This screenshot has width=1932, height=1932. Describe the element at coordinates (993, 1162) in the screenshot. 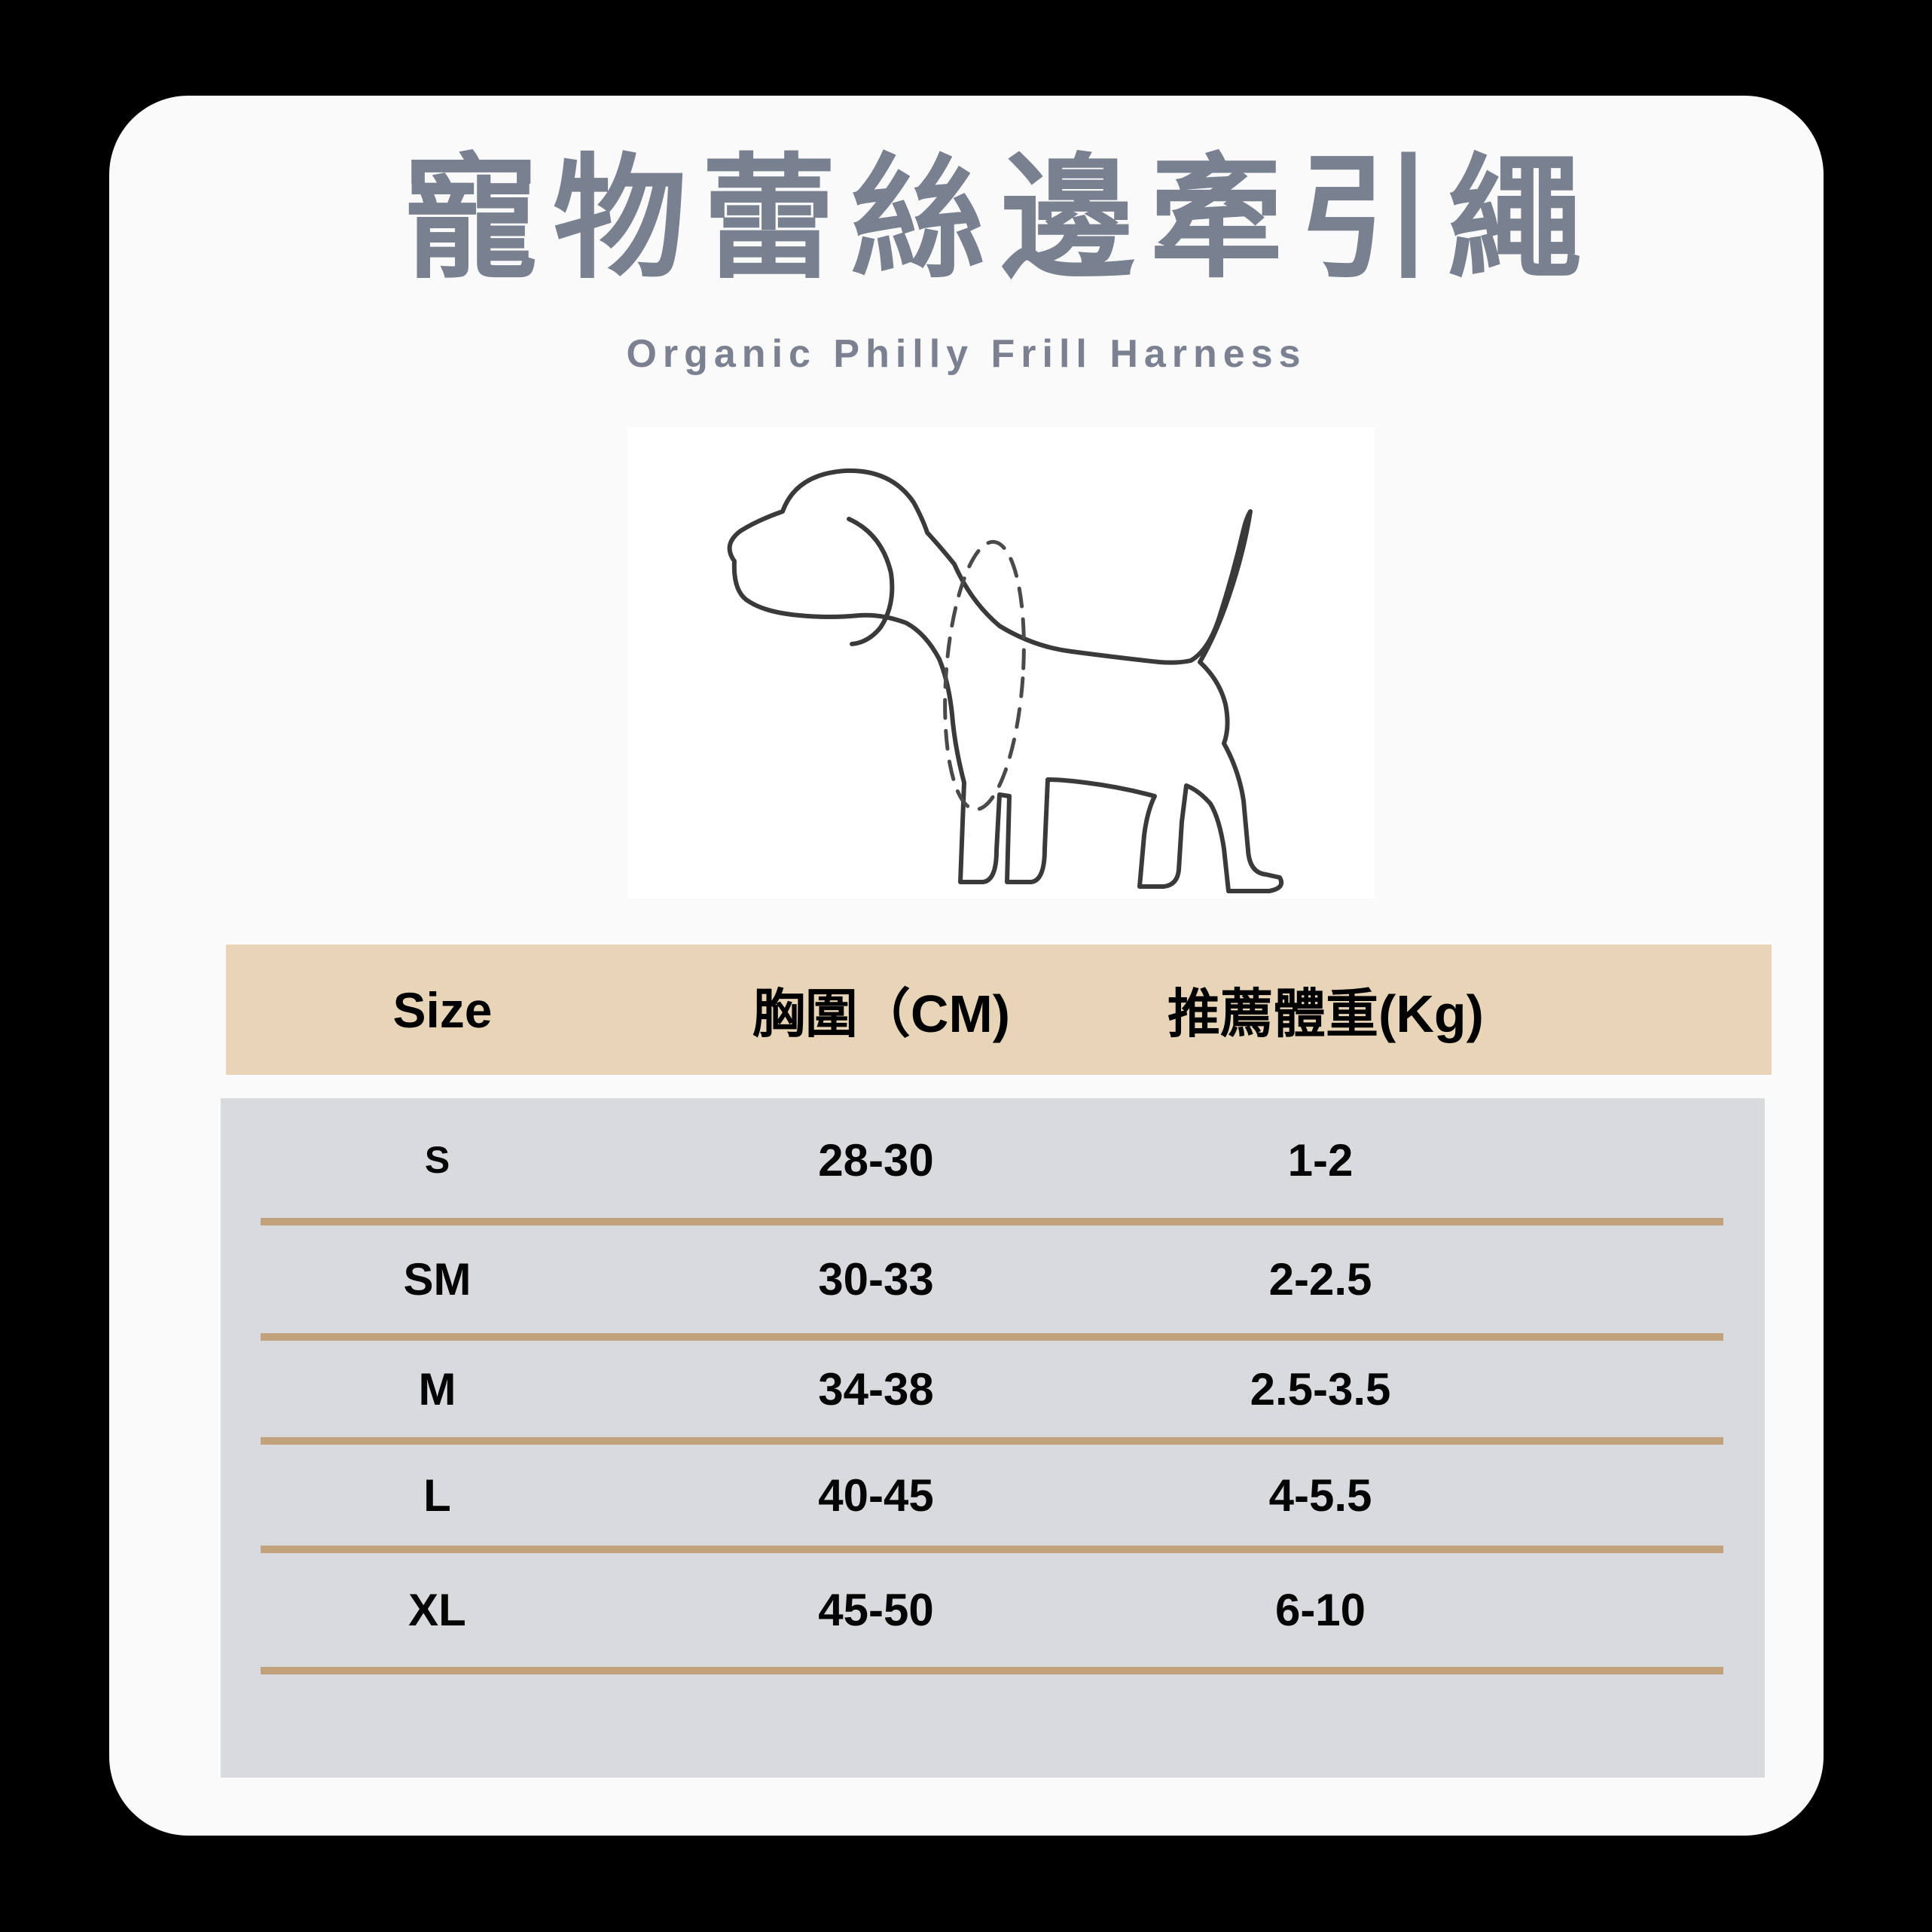

I see `table-row: S 28-30 1-2` at that location.